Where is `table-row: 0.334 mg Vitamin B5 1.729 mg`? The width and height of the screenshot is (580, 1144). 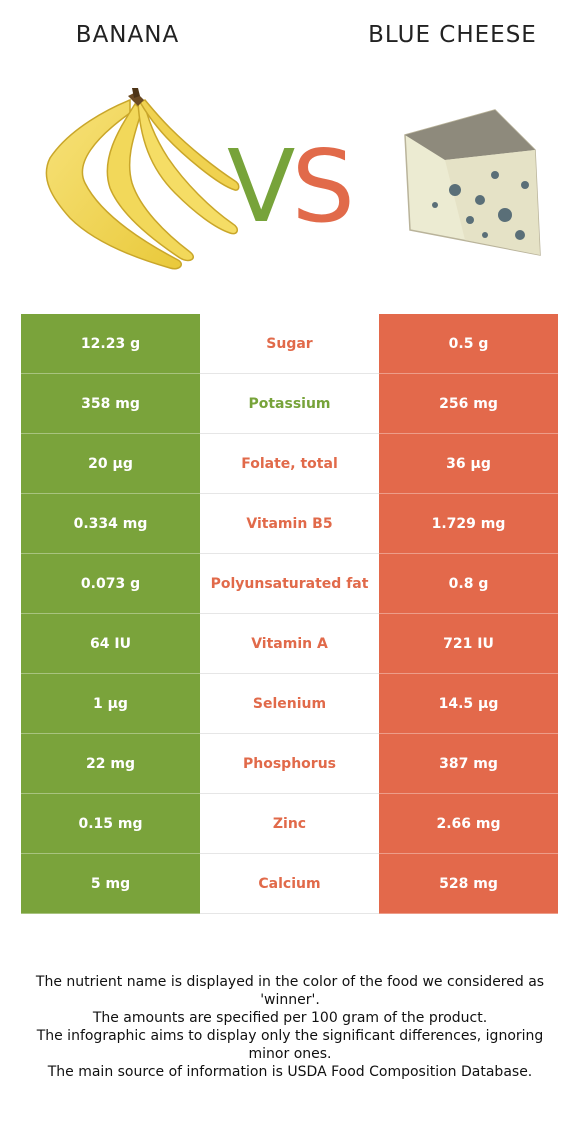
table-row: 0.334 mg Vitamin B5 1.729 mg is located at coordinates (289, 524).